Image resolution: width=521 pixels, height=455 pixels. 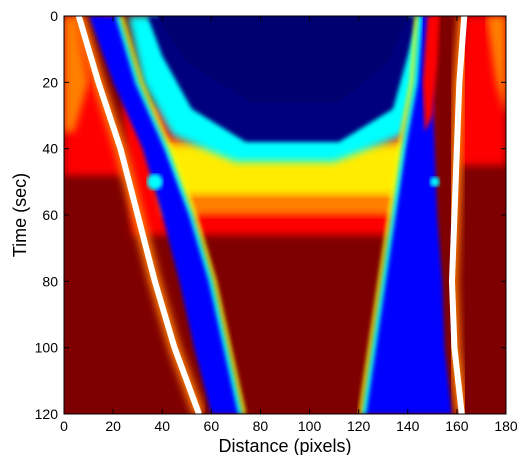 I want to click on x-tick-label: 100, so click(x=310, y=426).